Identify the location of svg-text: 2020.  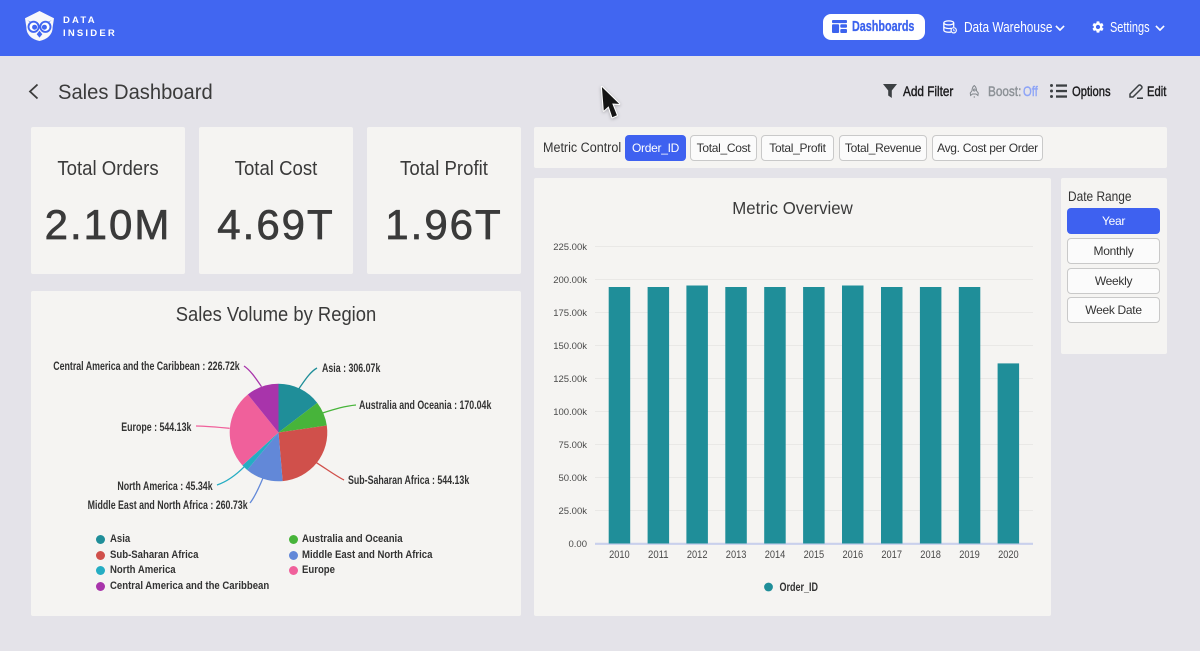
(1008, 555).